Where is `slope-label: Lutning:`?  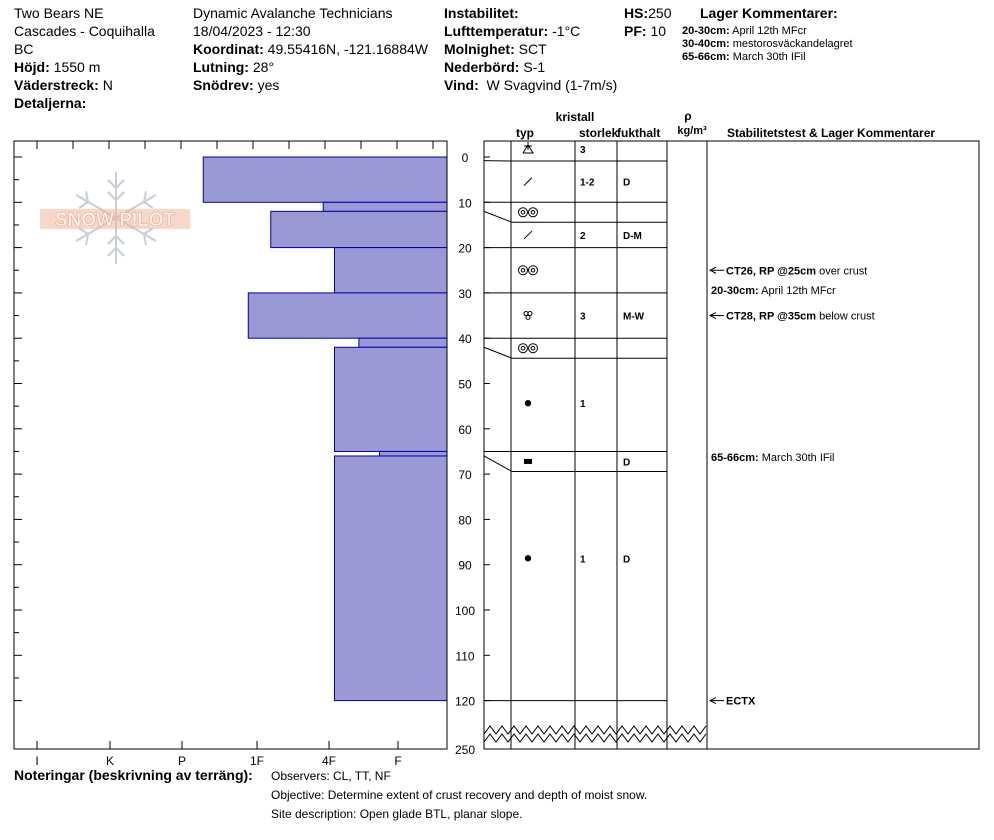 slope-label: Lutning: is located at coordinates (221, 67).